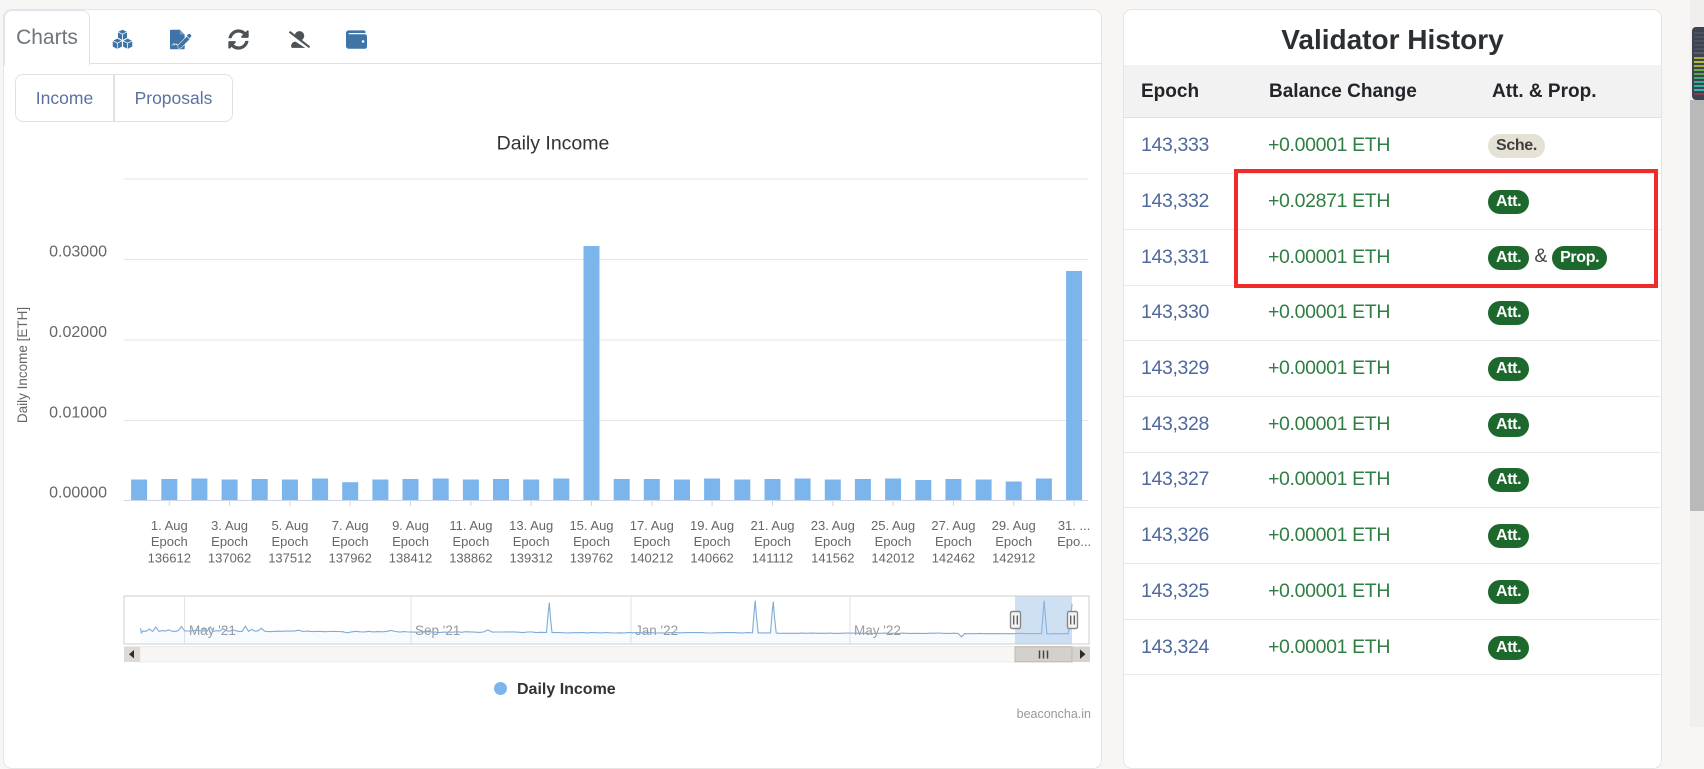 Image resolution: width=1704 pixels, height=769 pixels. What do you see at coordinates (78, 252) in the screenshot?
I see `svg-text: 0.03000` at bounding box center [78, 252].